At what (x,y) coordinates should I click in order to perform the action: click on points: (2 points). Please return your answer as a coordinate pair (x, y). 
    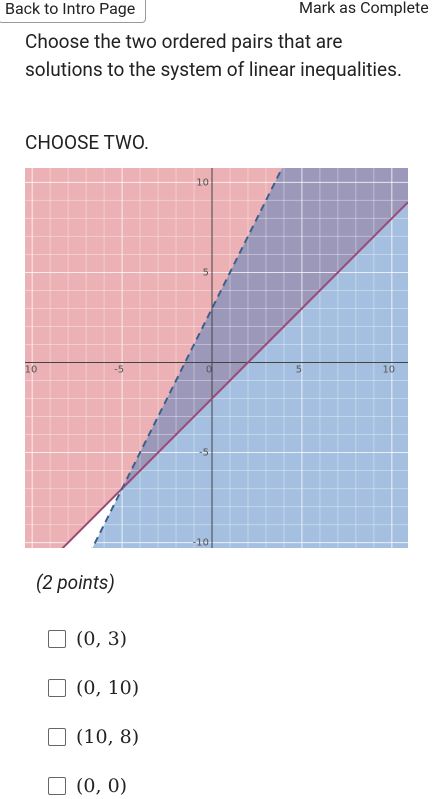
    Looking at the image, I should click on (75, 582).